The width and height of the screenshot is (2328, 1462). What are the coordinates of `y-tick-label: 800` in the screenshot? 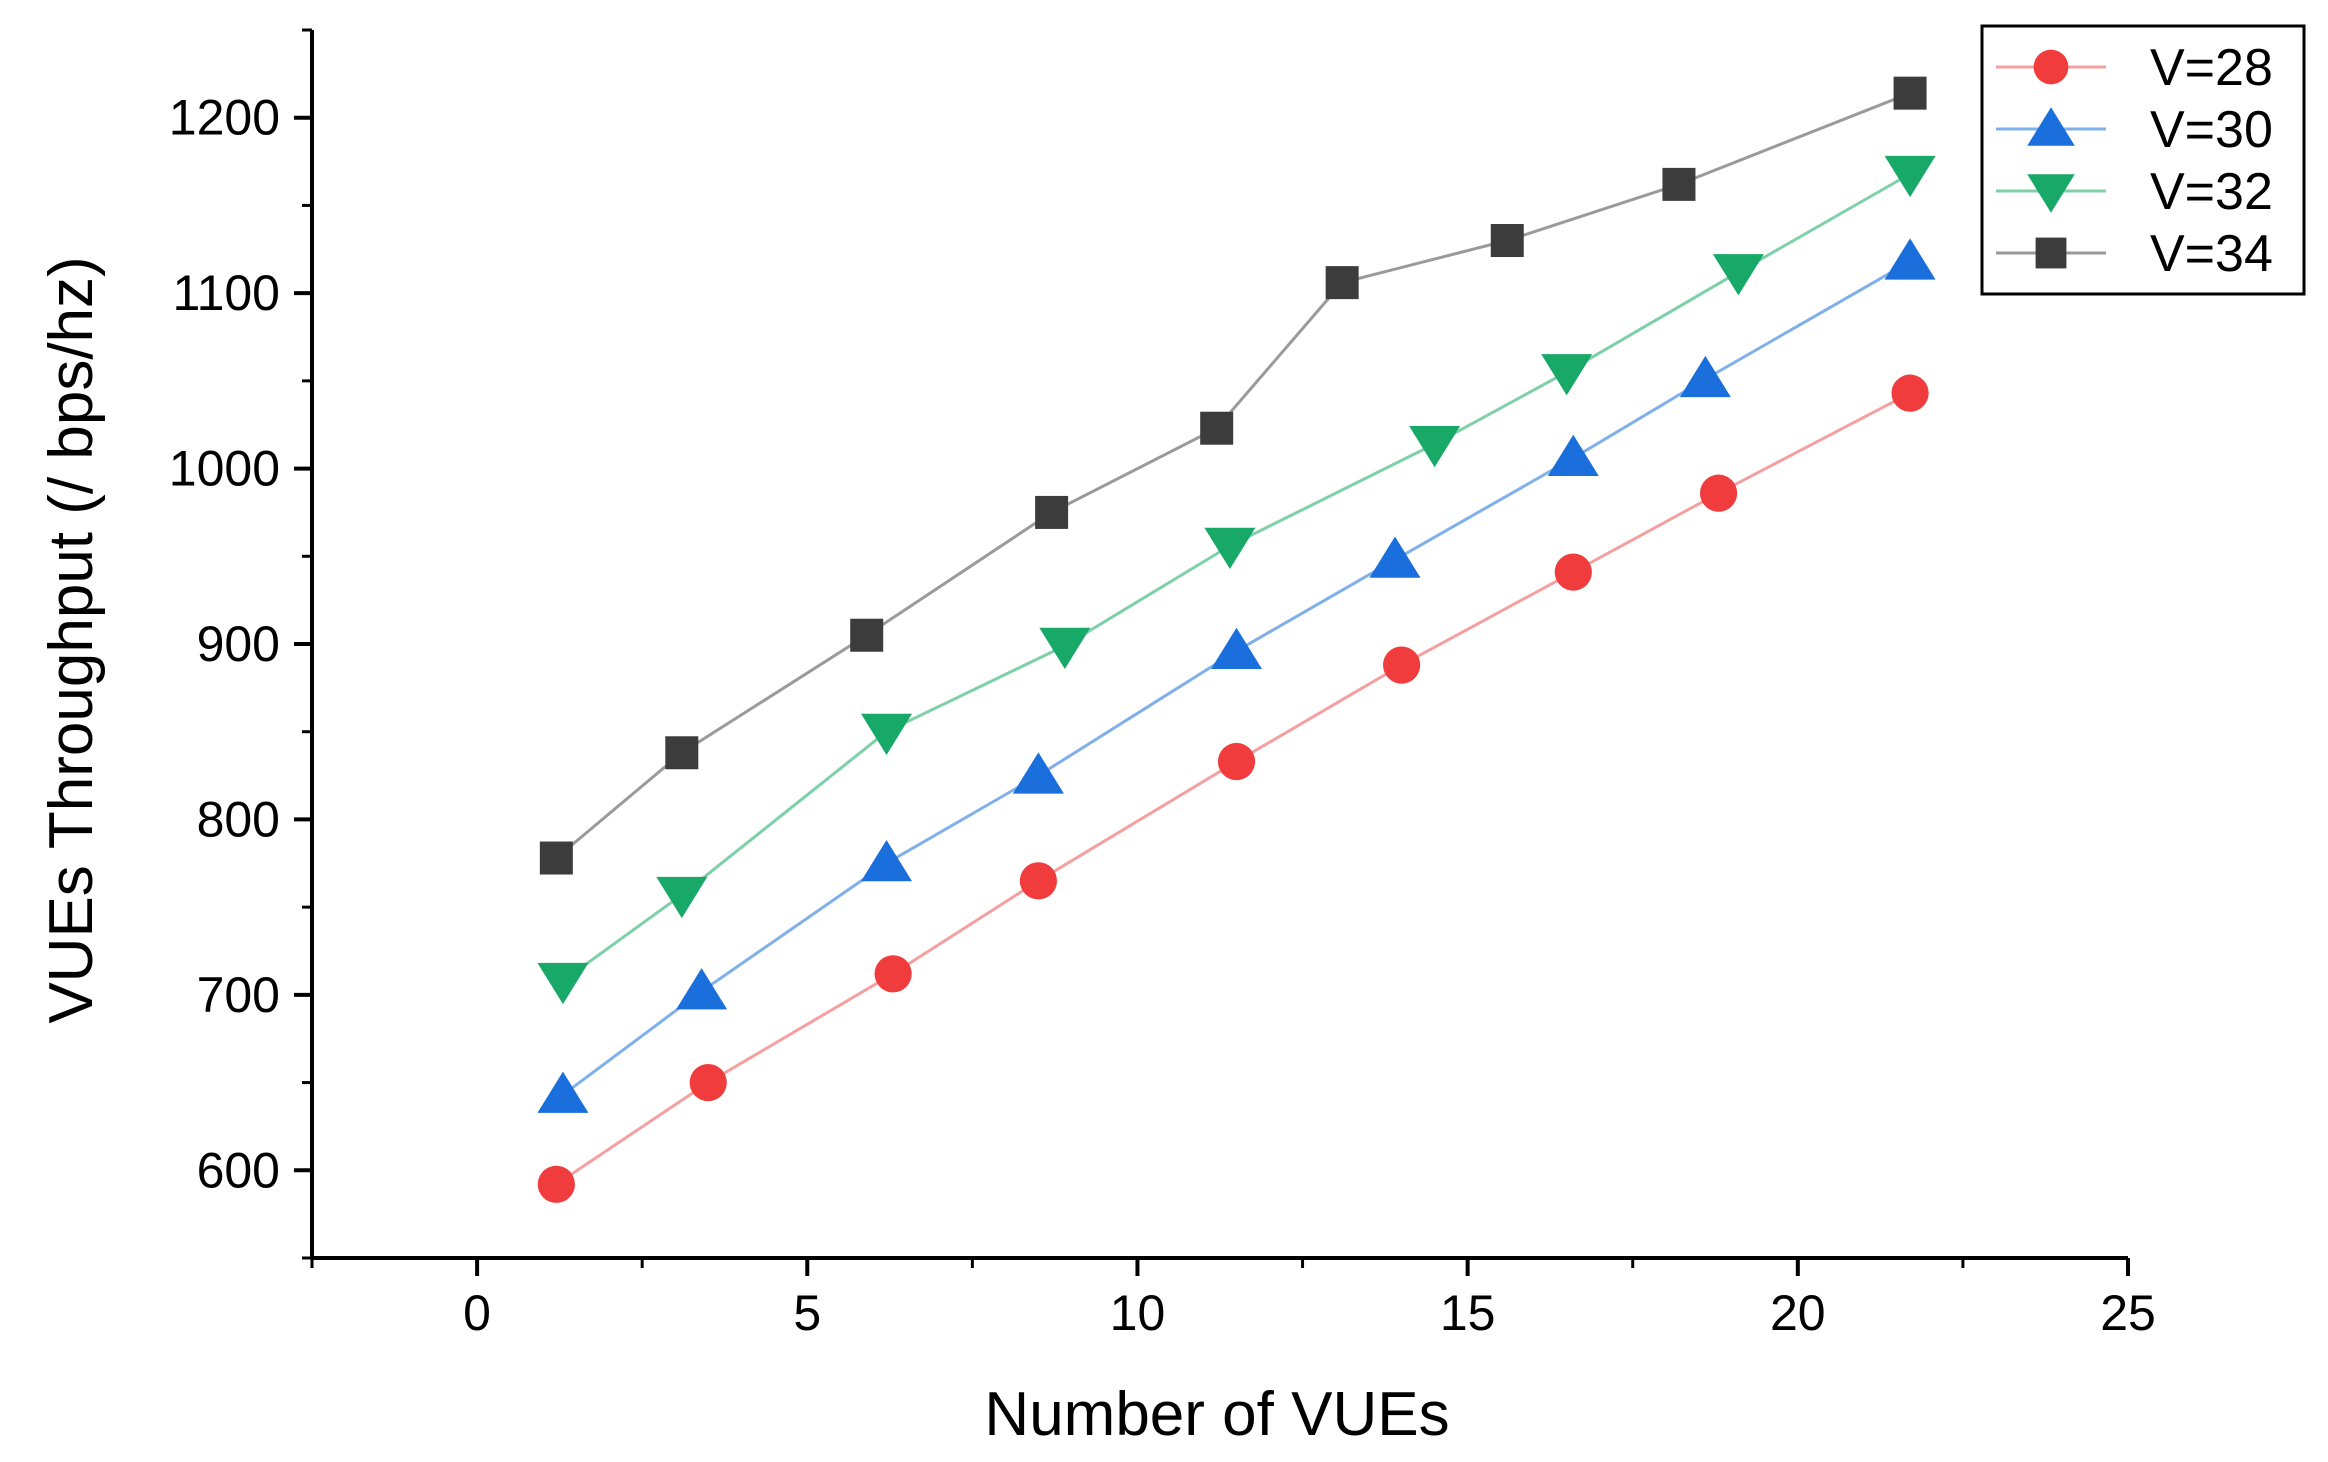 It's located at (238, 819).